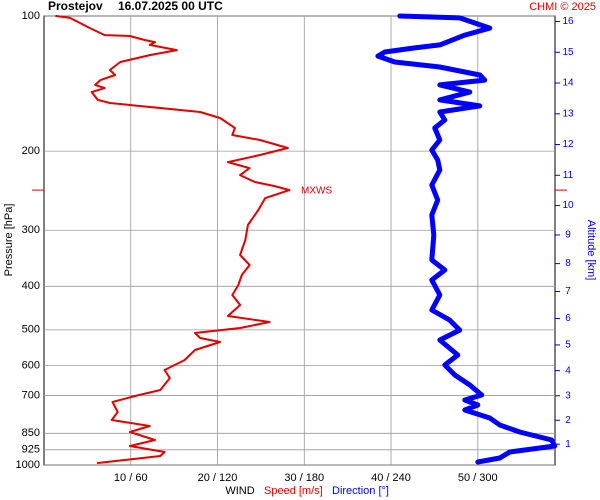 The height and width of the screenshot is (500, 600). What do you see at coordinates (131, 478) in the screenshot?
I see `x-tick-label: 10 / 60` at bounding box center [131, 478].